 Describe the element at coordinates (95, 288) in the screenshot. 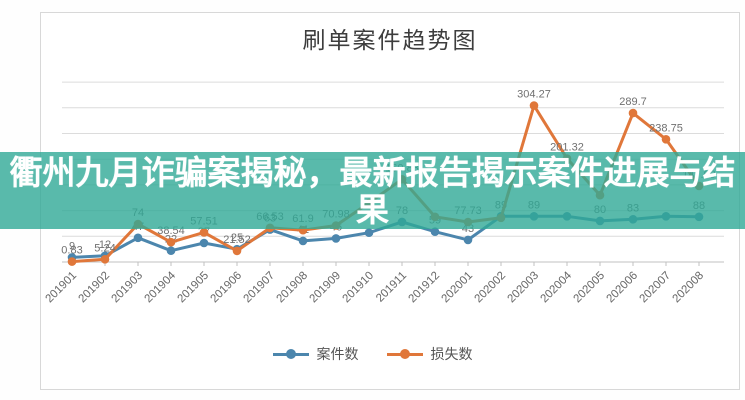

I see `x-tick-label: 201902` at that location.